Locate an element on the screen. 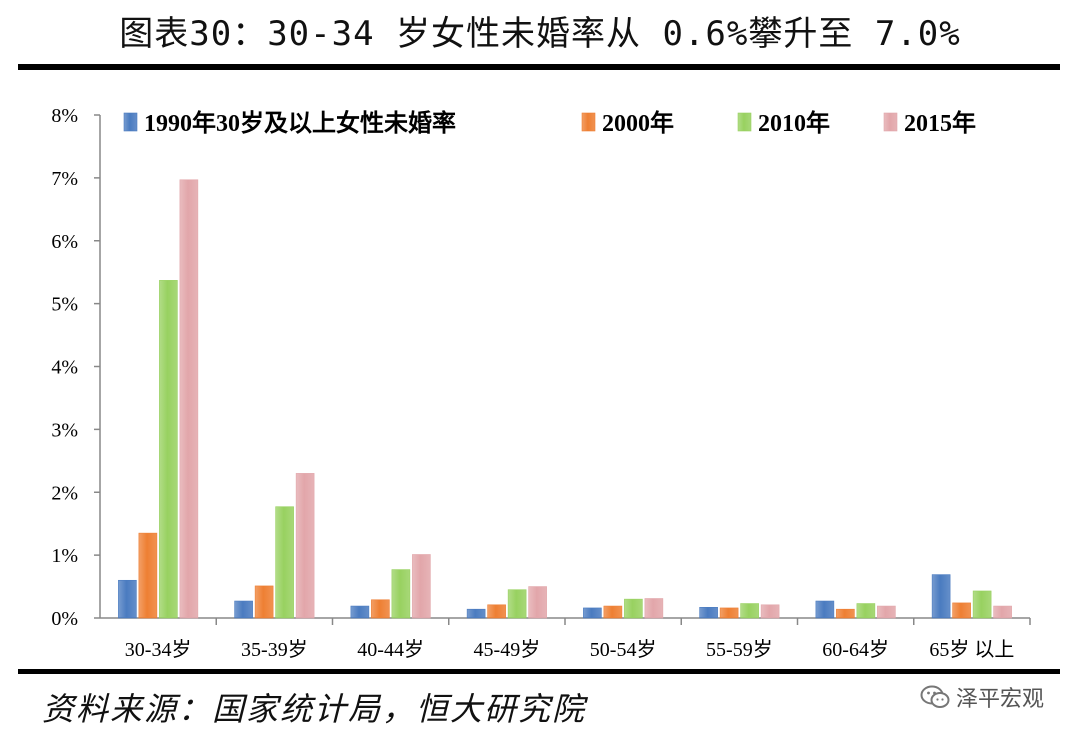 The width and height of the screenshot is (1080, 742). y-tick-label: 8% is located at coordinates (64, 116).